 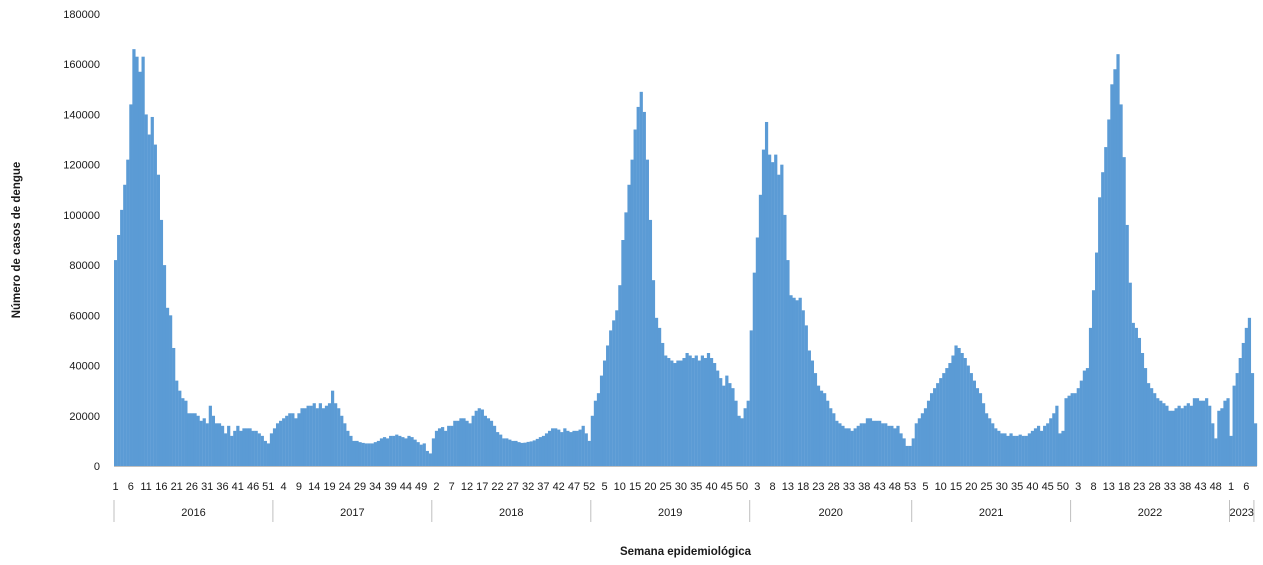 What do you see at coordinates (131, 487) in the screenshot?
I see `x-week-tick-label: 6` at bounding box center [131, 487].